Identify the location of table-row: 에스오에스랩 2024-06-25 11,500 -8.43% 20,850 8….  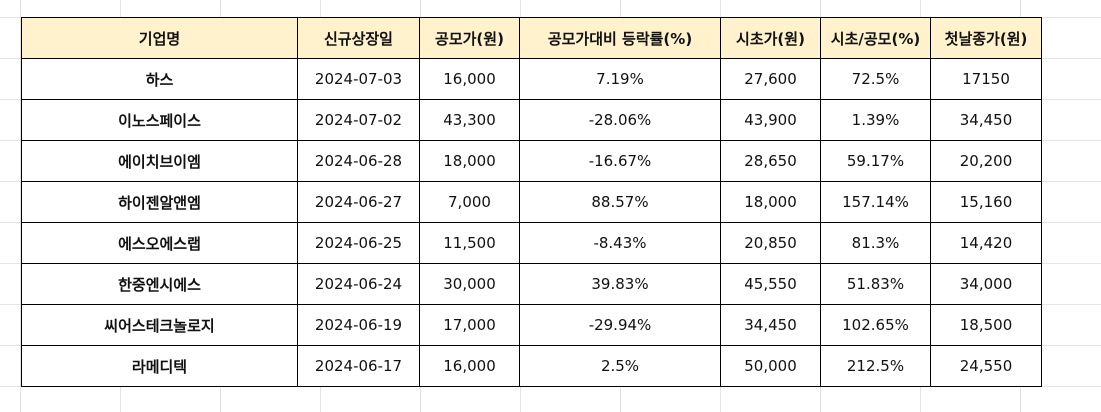
(531, 243).